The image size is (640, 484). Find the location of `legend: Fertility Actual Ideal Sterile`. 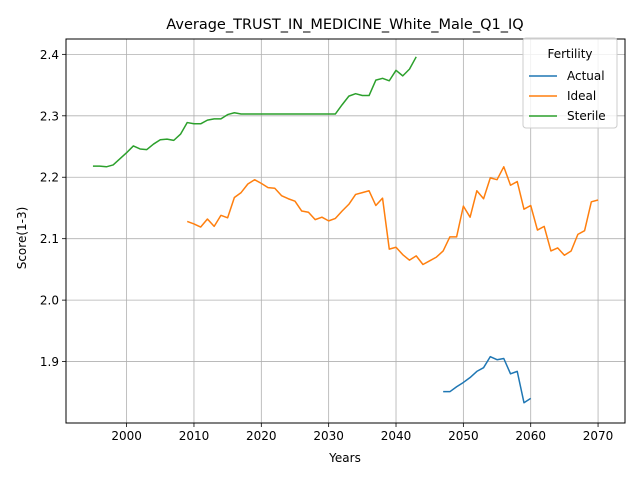

legend: Fertility Actual Ideal Sterile is located at coordinates (570, 83).